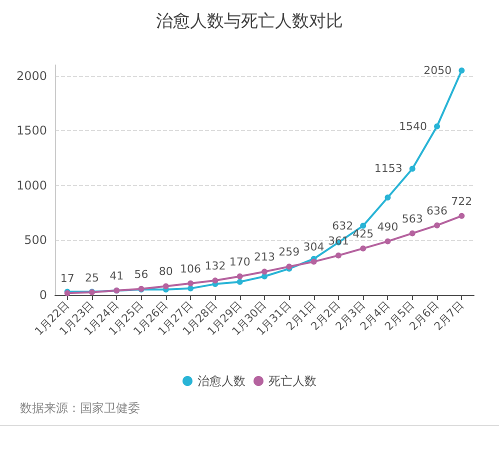 The width and height of the screenshot is (499, 457). Describe the element at coordinates (43, 295) in the screenshot. I see `y-tick-label: 0` at that location.